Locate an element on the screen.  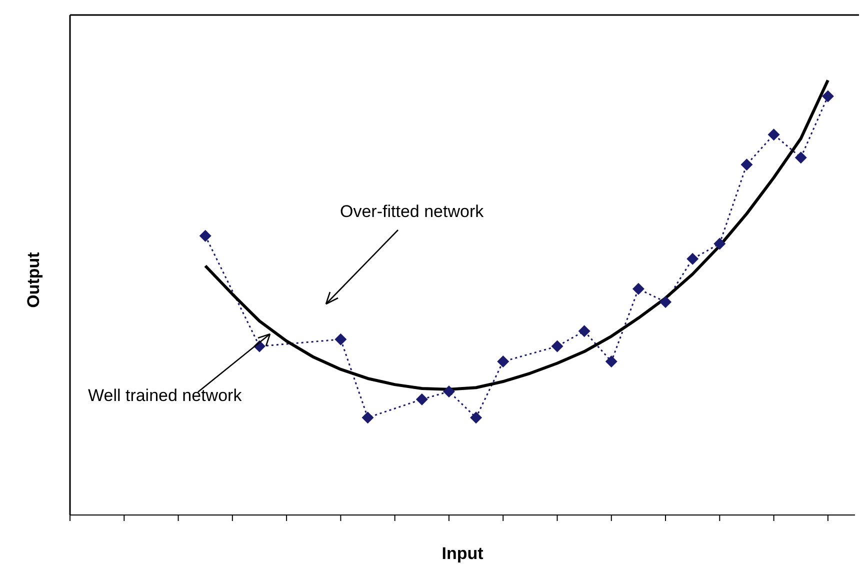
x-axis-title: Input is located at coordinates (463, 553).